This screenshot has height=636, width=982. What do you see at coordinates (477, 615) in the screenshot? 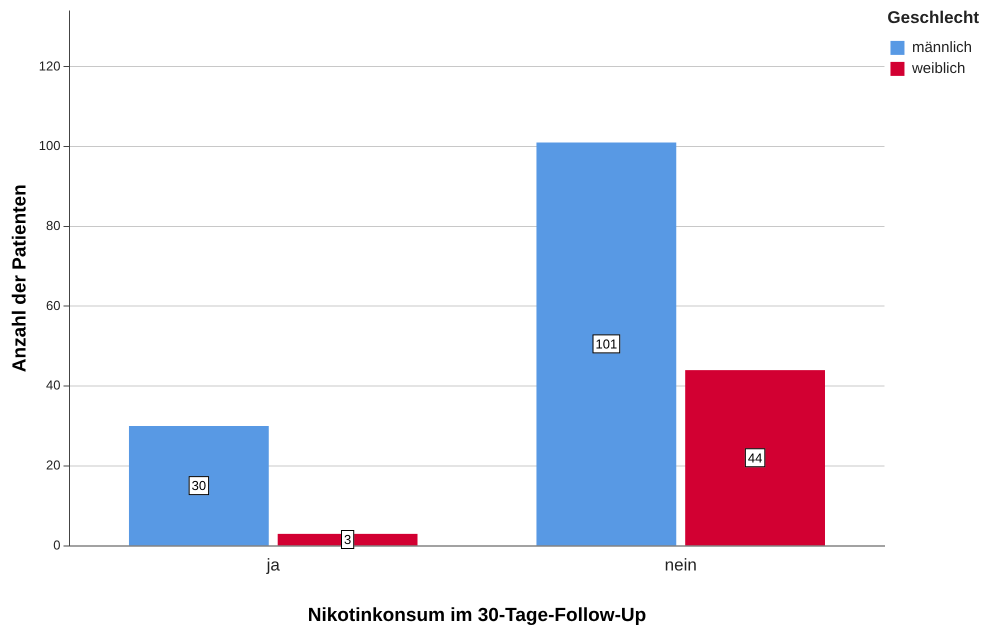
I see `x-axis-title: Nikotinkonsum im 30-Tage-Follow-Up` at bounding box center [477, 615].